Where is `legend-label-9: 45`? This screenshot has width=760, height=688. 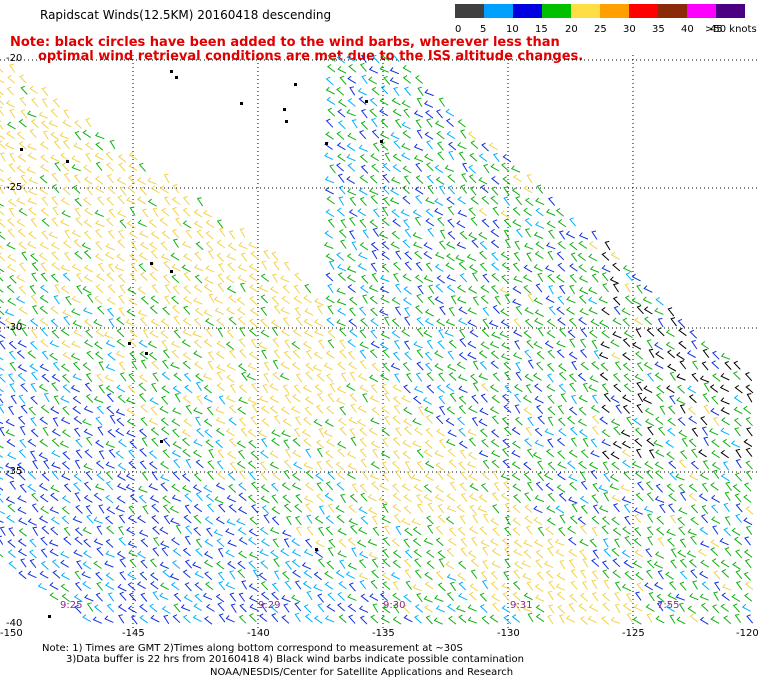
legend-label-9: 45 is located at coordinates (716, 29).